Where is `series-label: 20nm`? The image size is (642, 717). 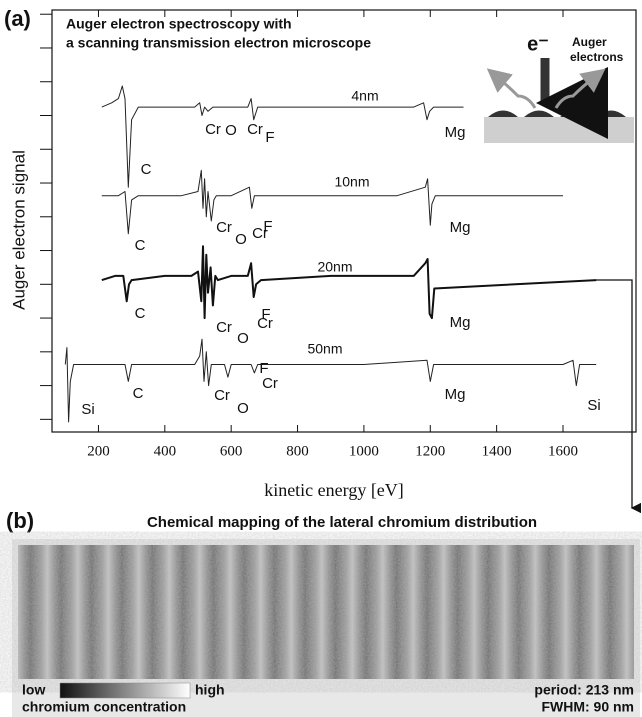
series-label: 20nm is located at coordinates (334, 267).